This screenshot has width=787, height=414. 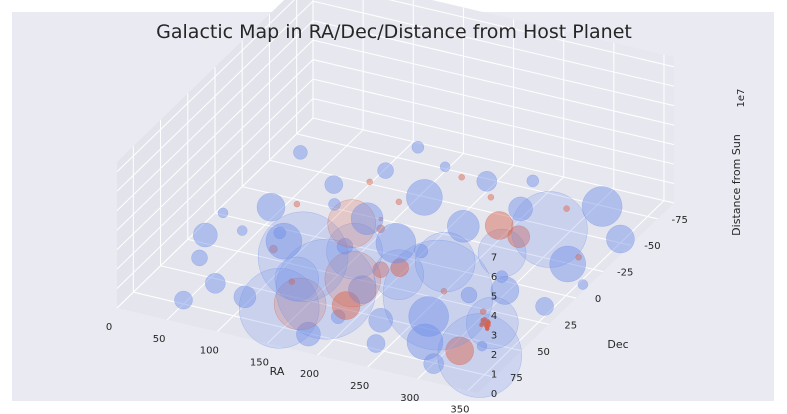 What do you see at coordinates (652, 246) in the screenshot?
I see `y-tick-label: -50` at bounding box center [652, 246].